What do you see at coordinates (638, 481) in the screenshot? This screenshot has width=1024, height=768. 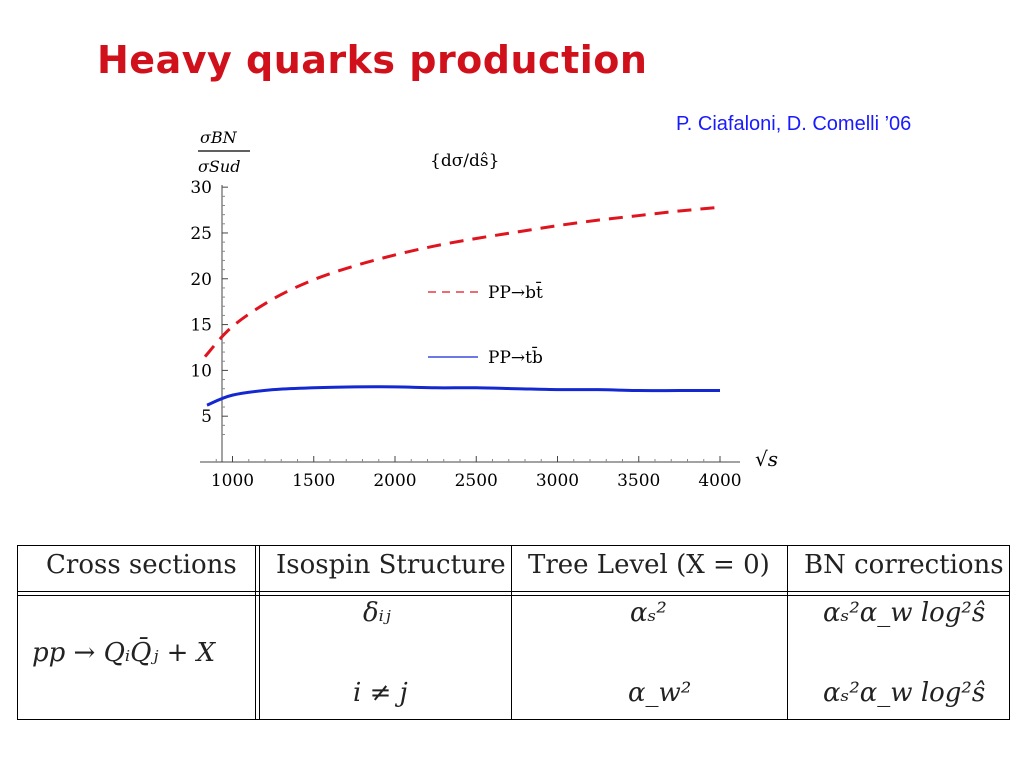 I see `x-tick-label: 3500` at bounding box center [638, 481].